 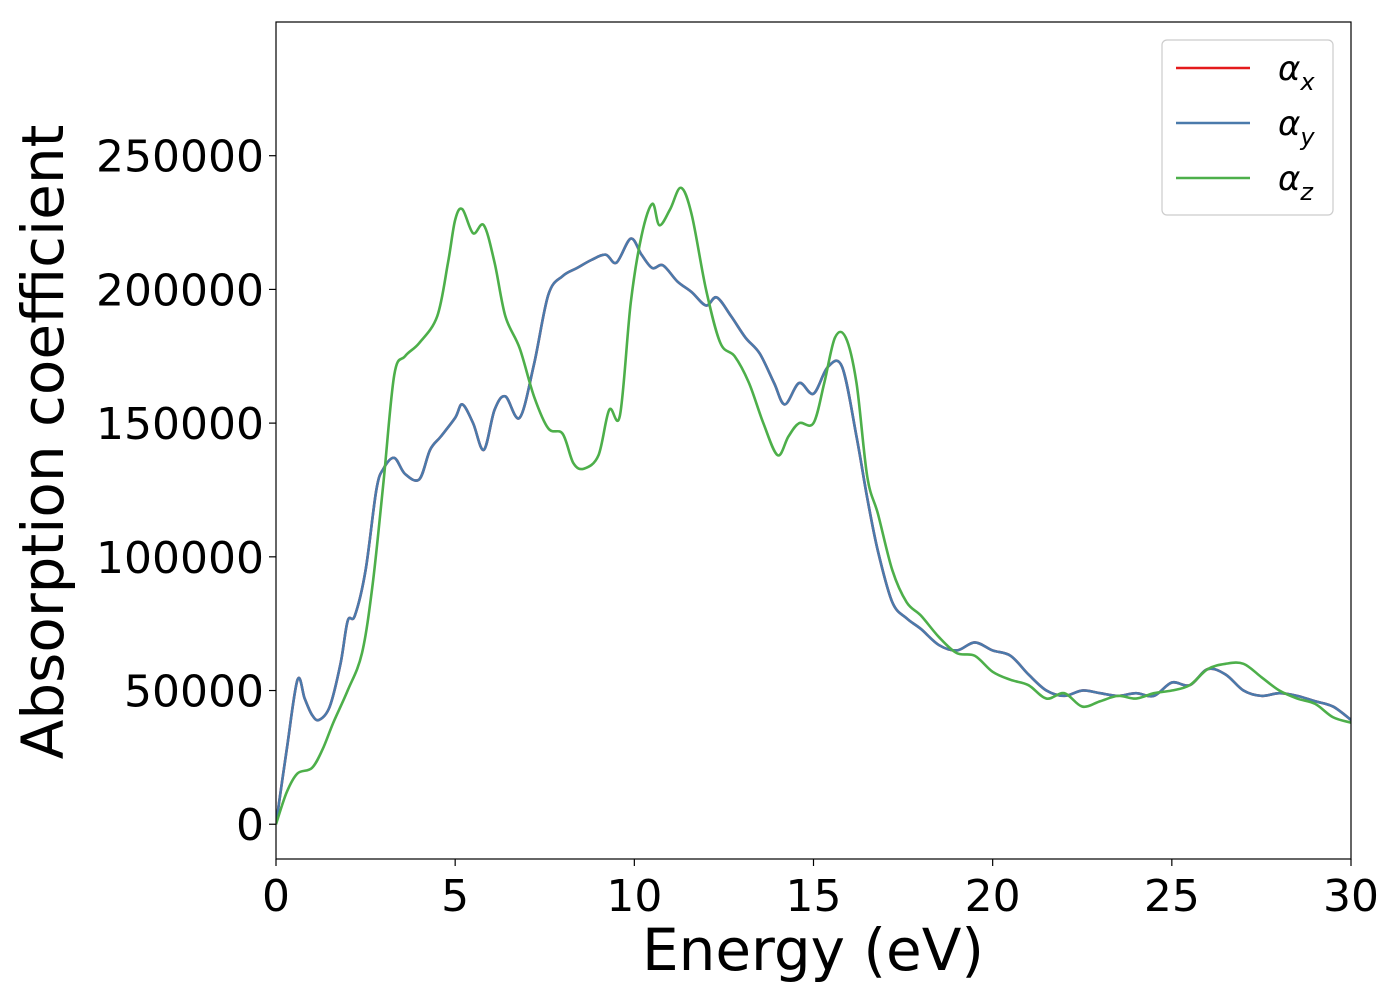 I want to click on y-tick-label: 0, so click(x=250, y=825).